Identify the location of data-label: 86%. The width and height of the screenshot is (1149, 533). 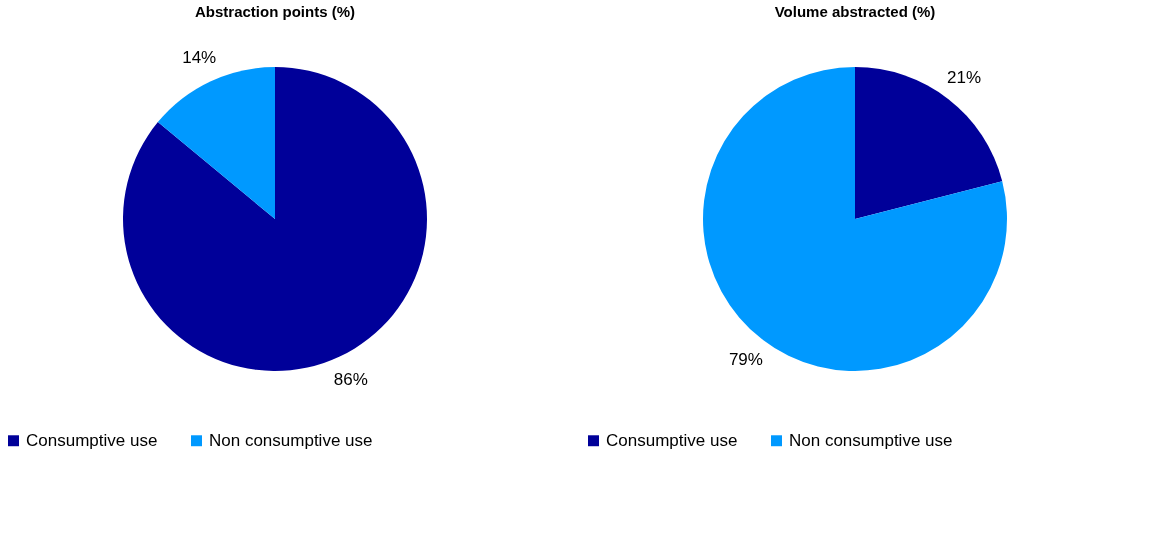
(350, 380).